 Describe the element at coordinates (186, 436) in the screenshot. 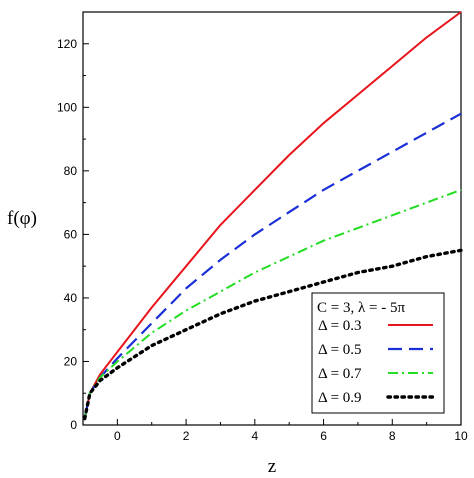

I see `x-tick-label: 2` at that location.